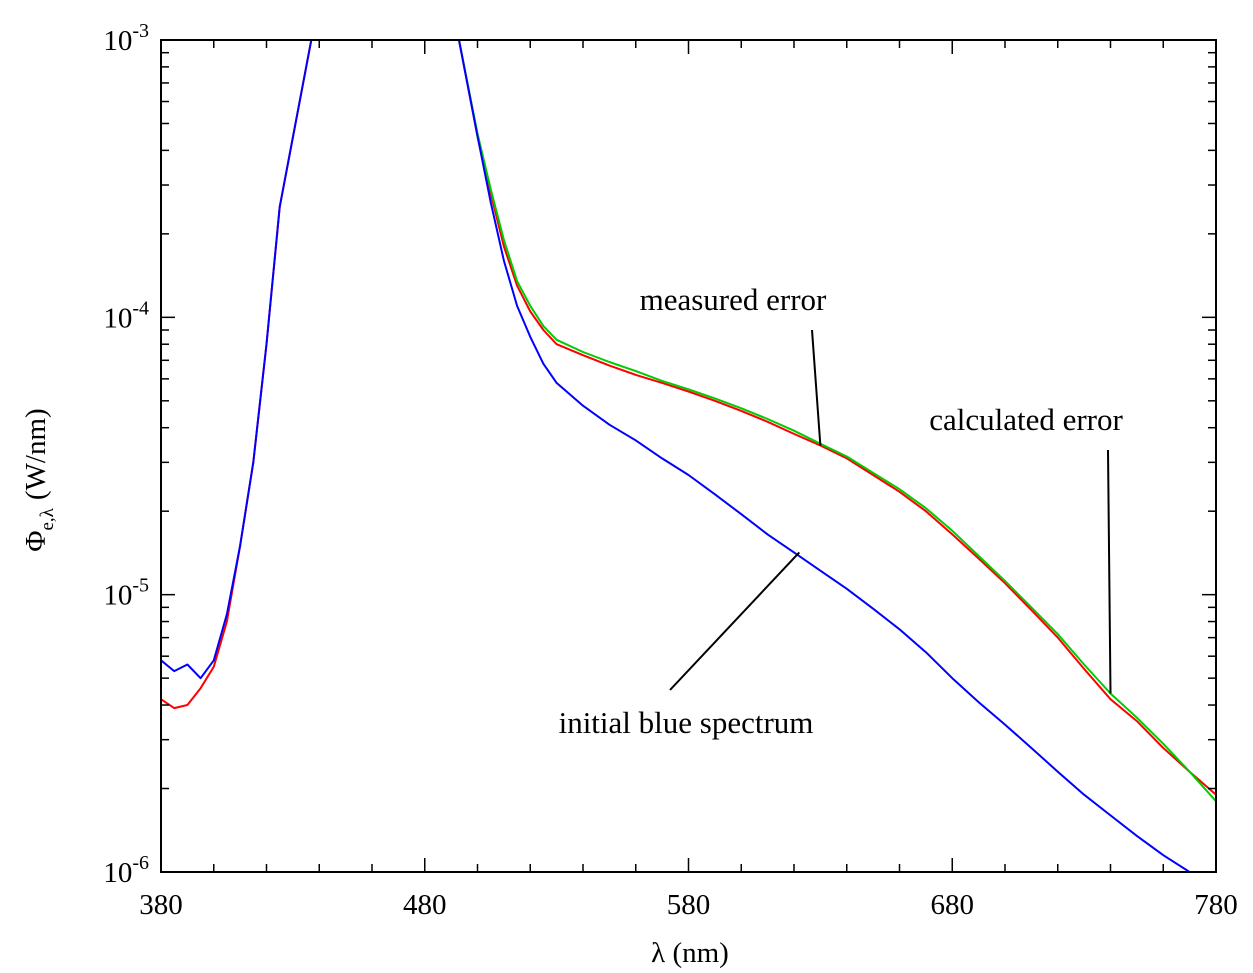 This screenshot has height=973, width=1253. What do you see at coordinates (161, 905) in the screenshot?
I see `x-tick-label-380: 380` at bounding box center [161, 905].